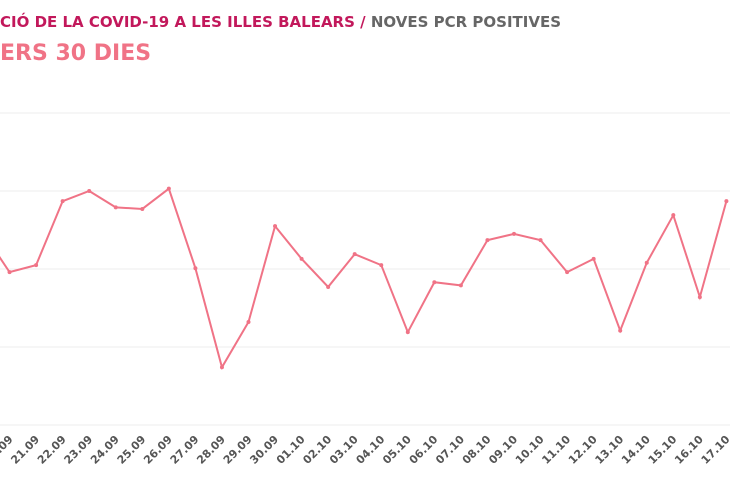 The height and width of the screenshot is (500, 730). Describe the element at coordinates (663, 450) in the screenshot. I see `x-tick-label: 15.10` at that location.